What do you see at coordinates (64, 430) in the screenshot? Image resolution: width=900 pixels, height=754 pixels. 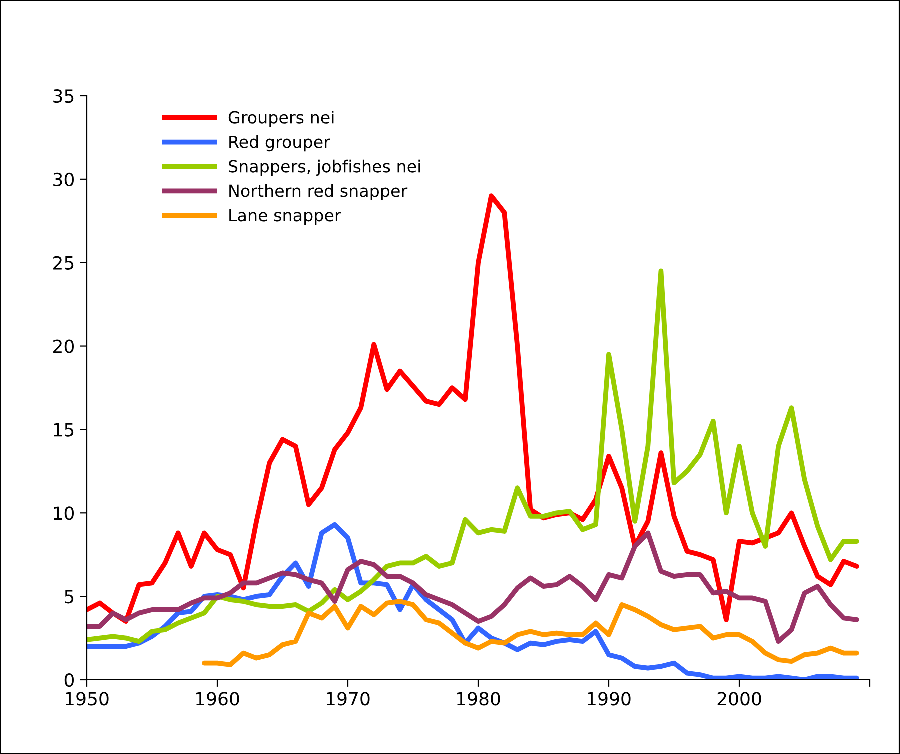 I see `y-tick-label: 15` at bounding box center [64, 430].